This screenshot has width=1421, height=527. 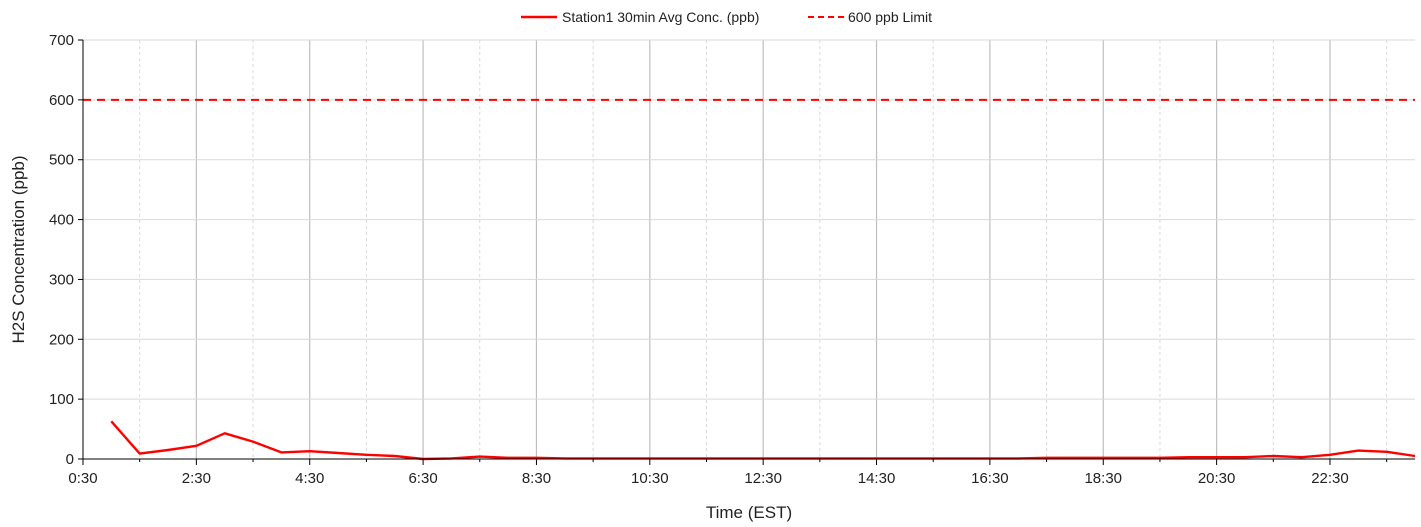 What do you see at coordinates (61, 339) in the screenshot?
I see `y-tick-label: 200` at bounding box center [61, 339].